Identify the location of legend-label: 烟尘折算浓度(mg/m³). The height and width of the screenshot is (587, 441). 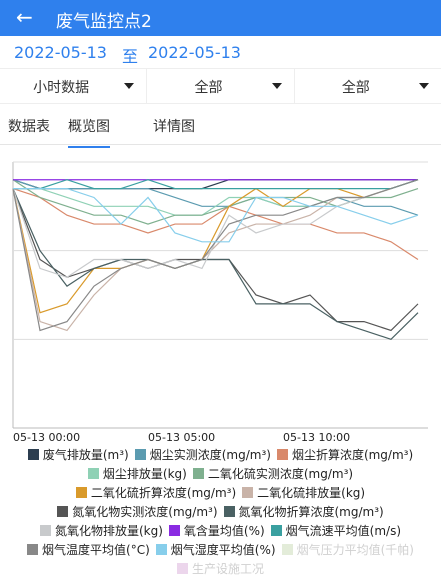
(352, 454).